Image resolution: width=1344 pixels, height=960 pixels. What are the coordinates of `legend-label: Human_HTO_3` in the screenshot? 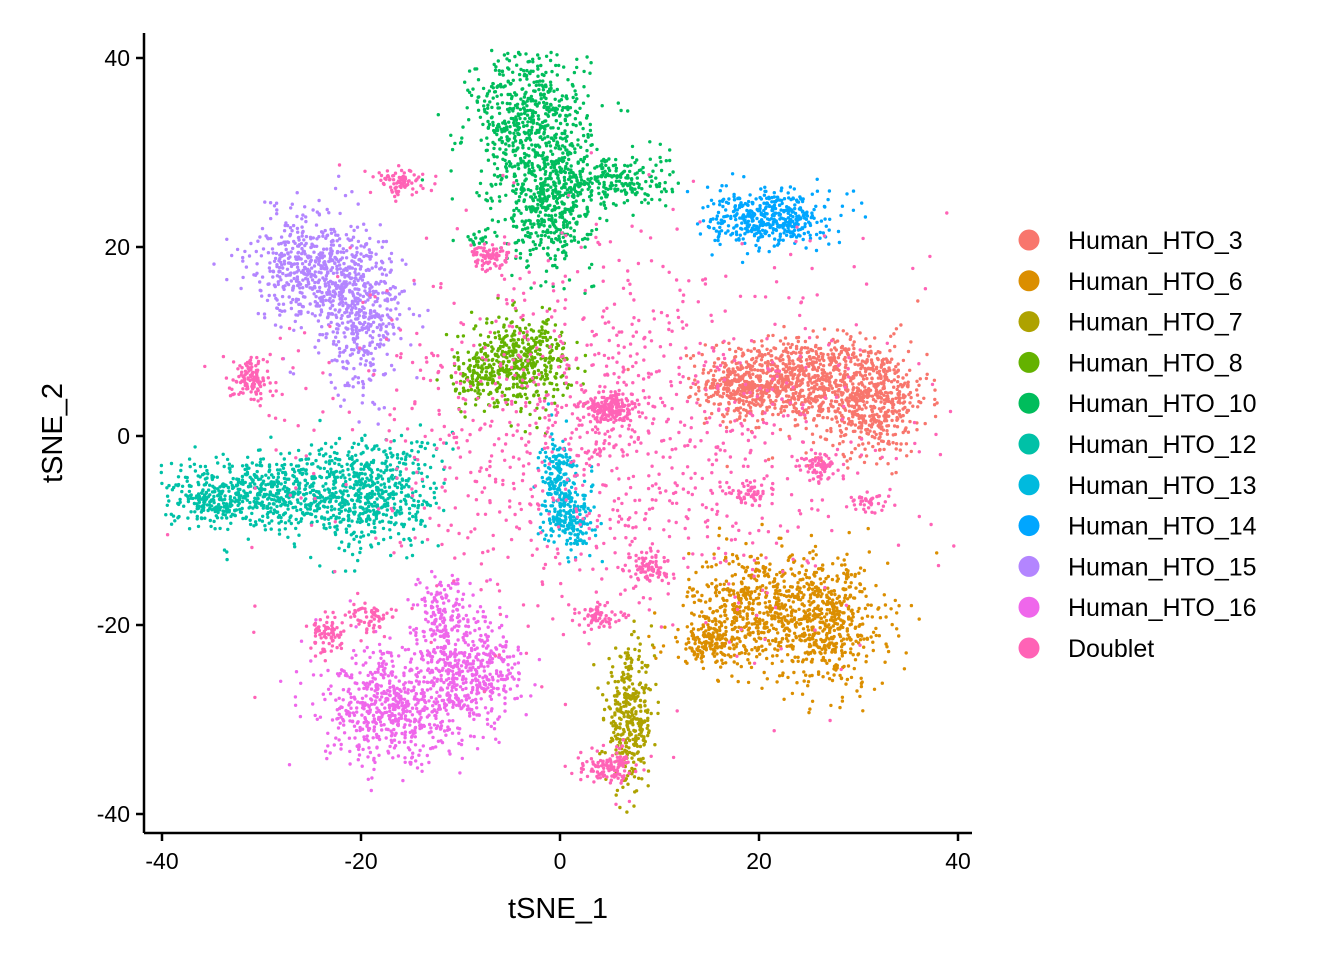 It's located at (1155, 241).